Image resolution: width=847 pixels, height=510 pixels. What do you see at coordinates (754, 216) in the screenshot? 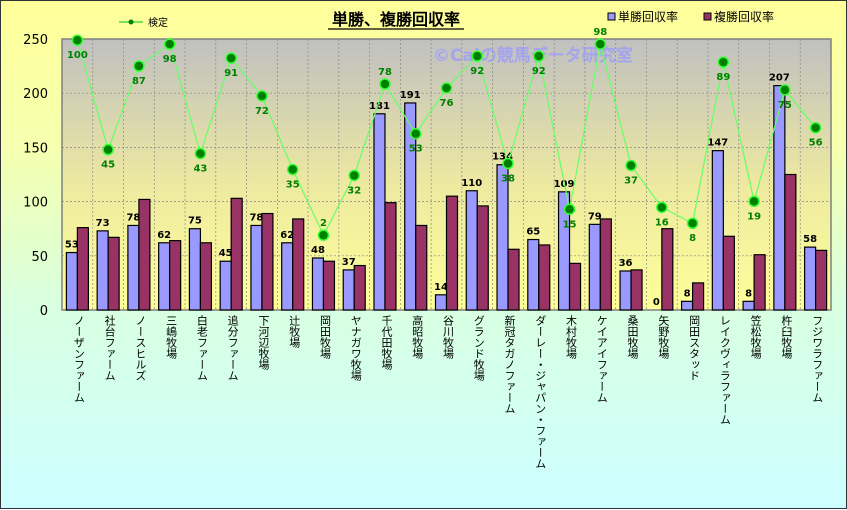
I see `line-value-label: 19` at bounding box center [754, 216].